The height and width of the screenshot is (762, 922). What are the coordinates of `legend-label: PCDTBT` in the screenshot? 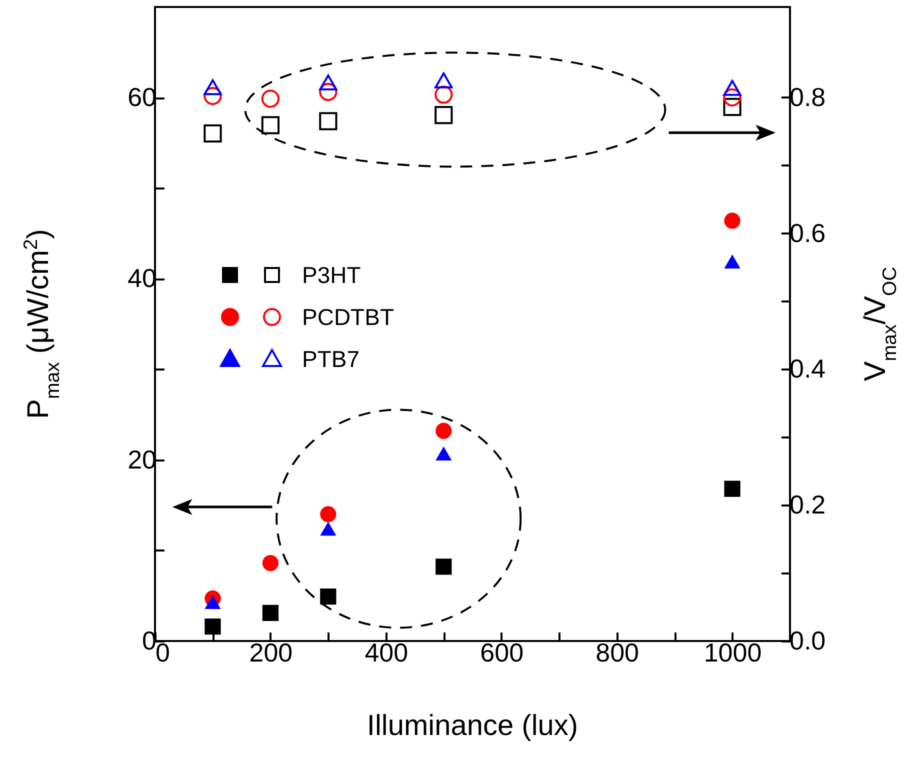 It's located at (348, 317).